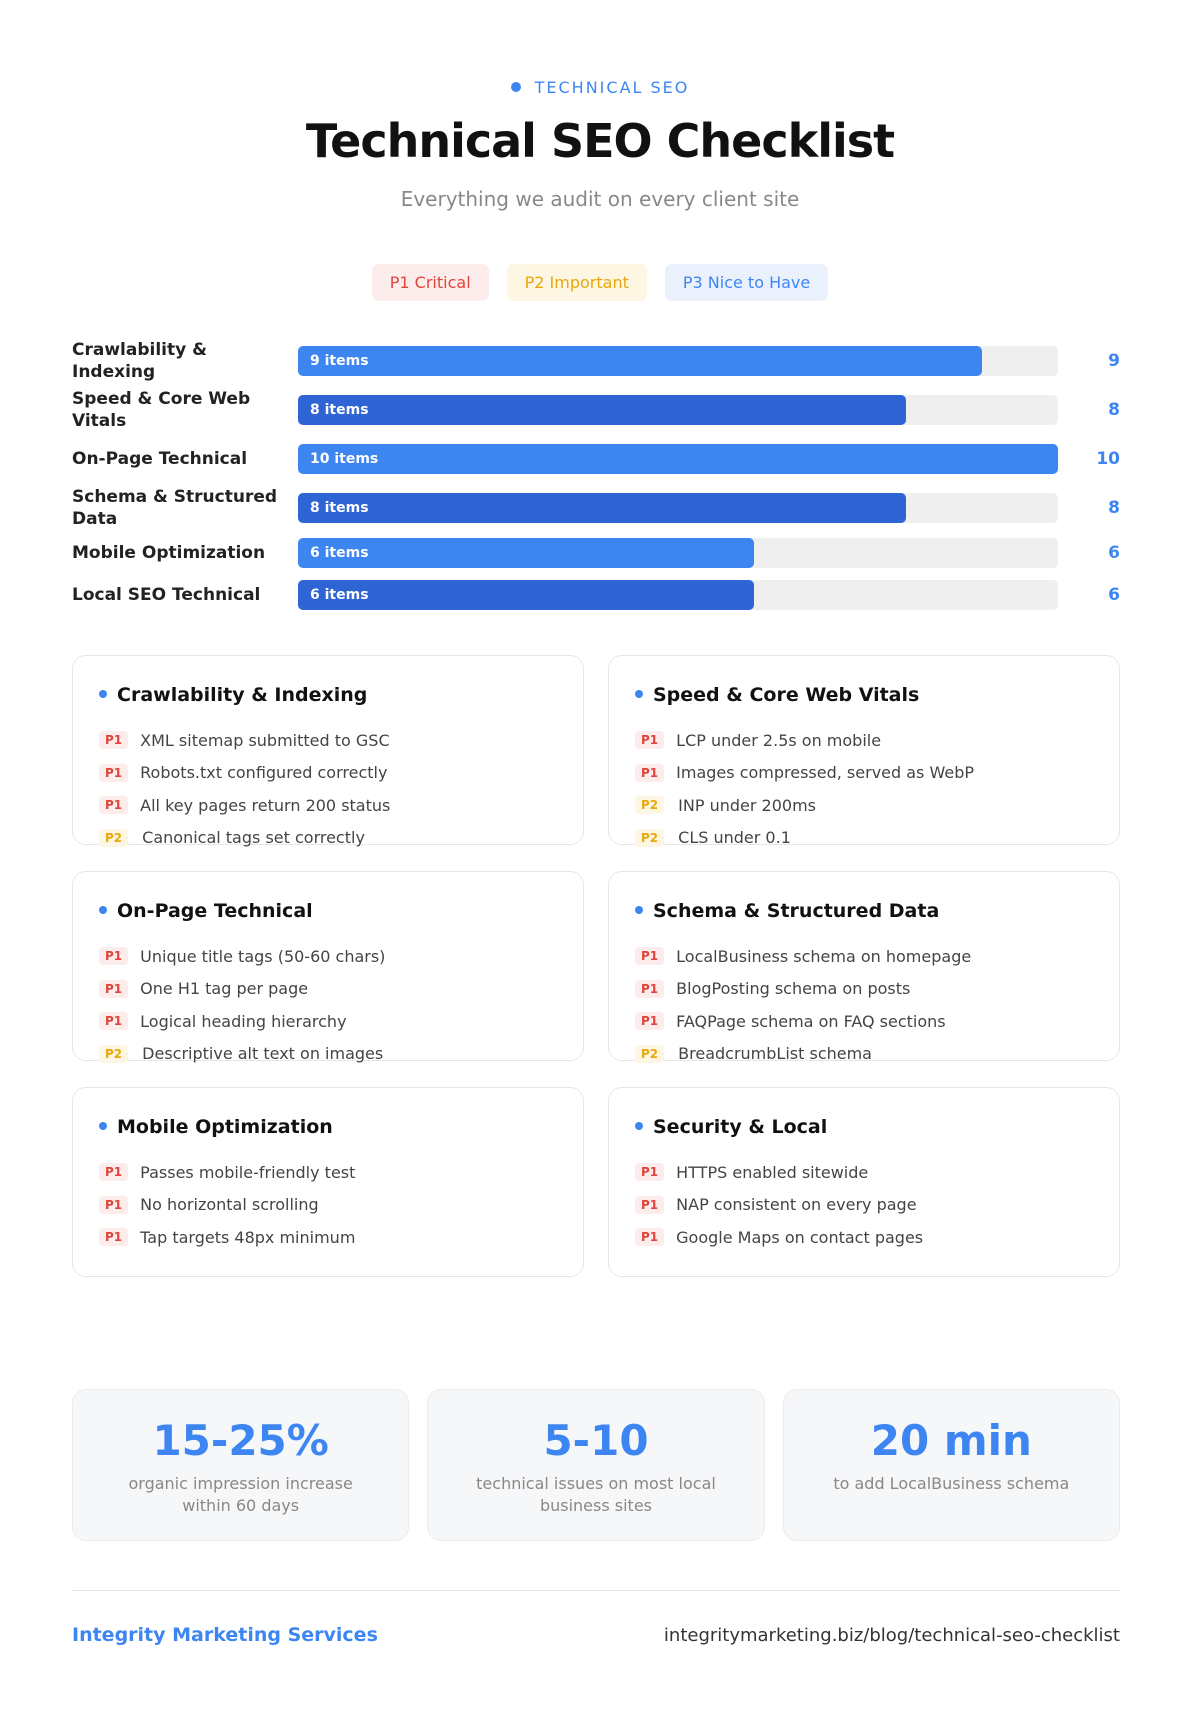 This screenshot has height=1722, width=1200. Describe the element at coordinates (243, 1021) in the screenshot. I see `item-text: Logical heading hierarchy` at that location.